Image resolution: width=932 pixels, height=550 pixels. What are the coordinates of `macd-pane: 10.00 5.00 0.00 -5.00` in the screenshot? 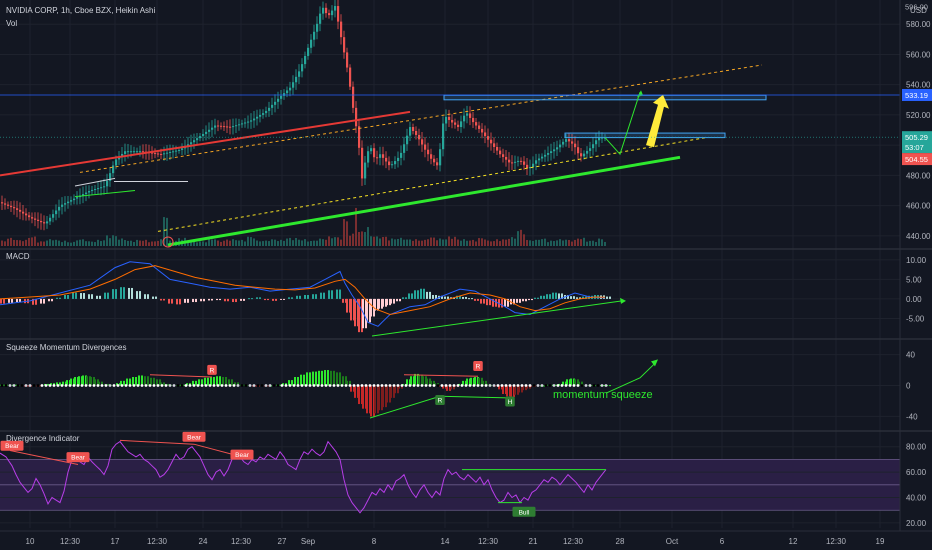 It's located at (463, 296).